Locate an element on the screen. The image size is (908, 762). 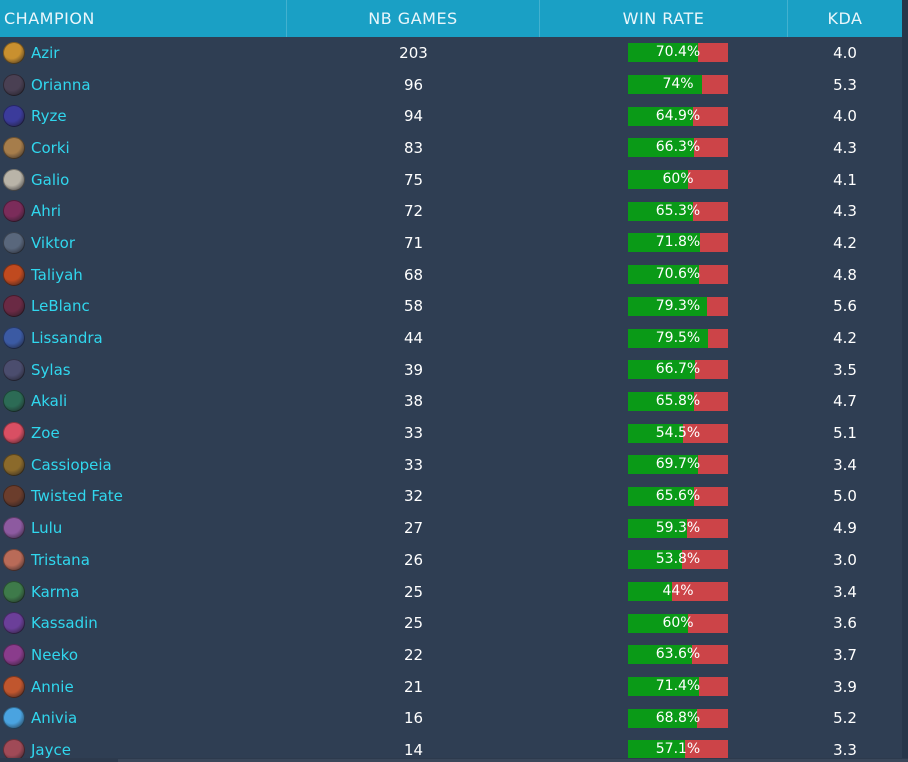
table-row: Akali 38 65.8% 4.7 is located at coordinates (451, 402).